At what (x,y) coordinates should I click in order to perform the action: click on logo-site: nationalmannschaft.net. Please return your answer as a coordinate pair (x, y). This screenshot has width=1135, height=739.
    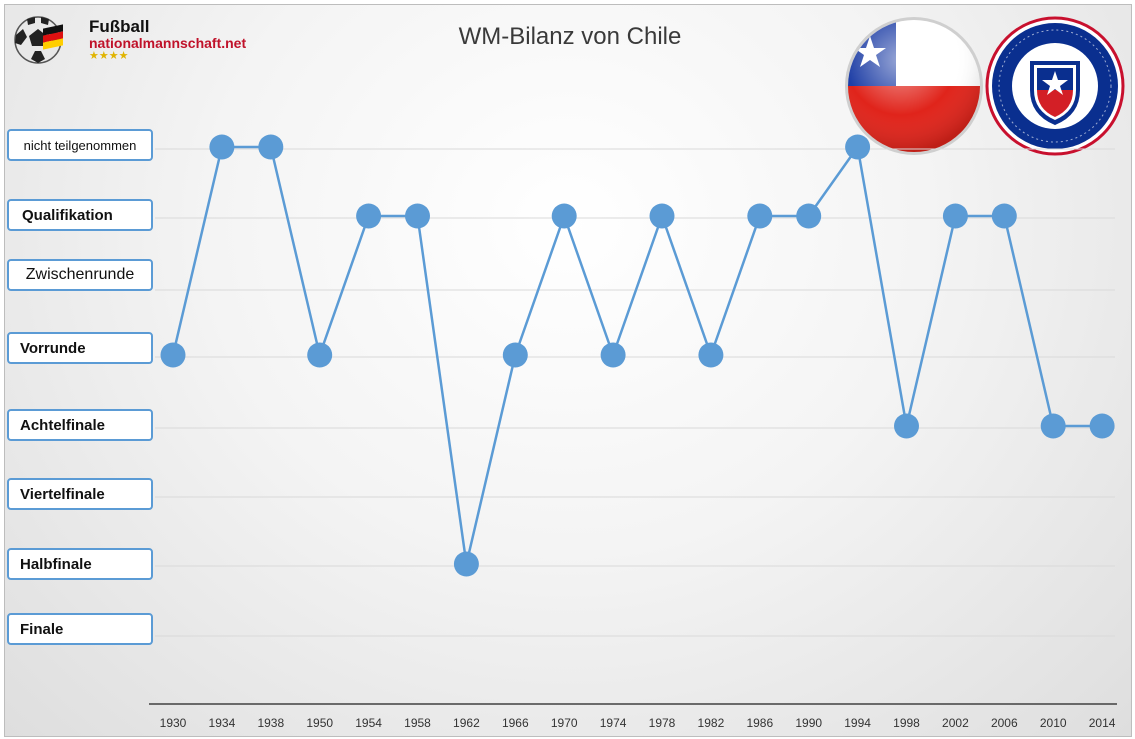
    Looking at the image, I should click on (168, 43).